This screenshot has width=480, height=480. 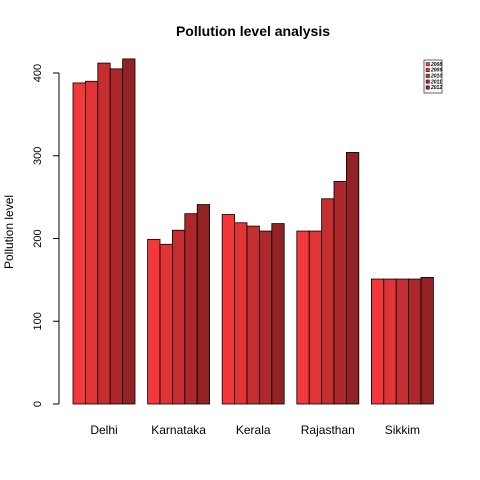 I want to click on legend-label: 2012, so click(x=436, y=88).